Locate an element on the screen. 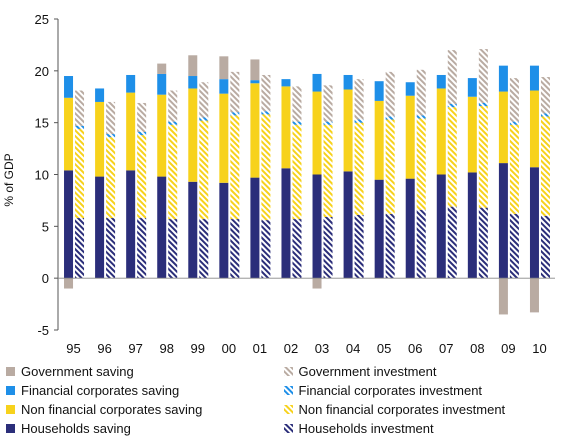  legend-label: Financial corporates investment is located at coordinates (390, 390).